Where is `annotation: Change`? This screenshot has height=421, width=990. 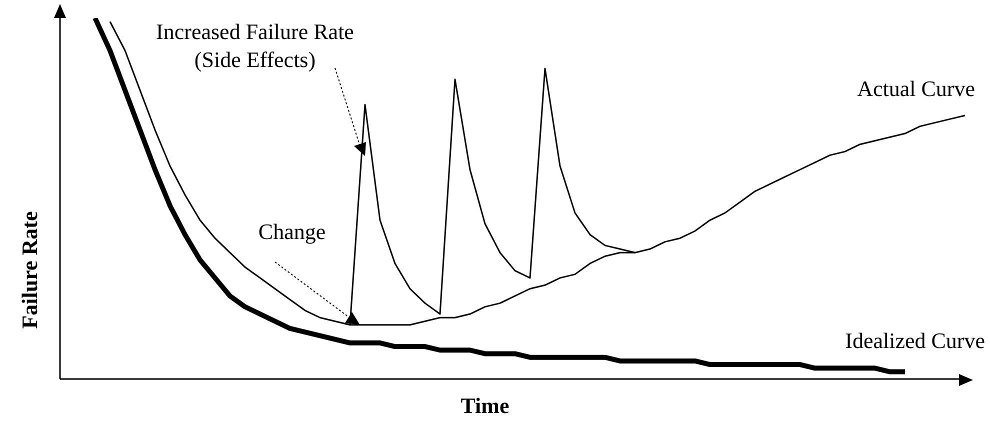 annotation: Change is located at coordinates (292, 232).